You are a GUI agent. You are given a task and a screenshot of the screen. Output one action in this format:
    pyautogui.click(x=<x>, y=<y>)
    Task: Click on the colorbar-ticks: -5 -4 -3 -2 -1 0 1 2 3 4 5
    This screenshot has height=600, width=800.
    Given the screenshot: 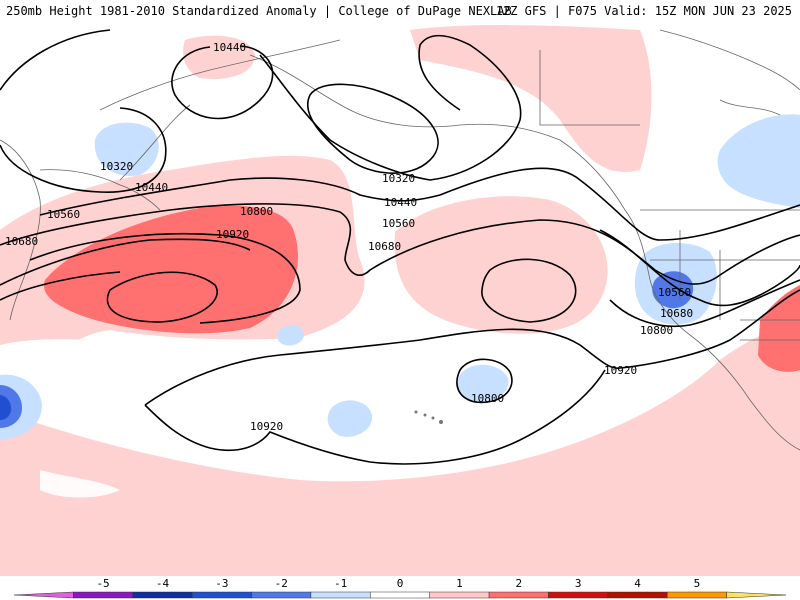 What is the action you would take?
    pyautogui.click(x=398, y=583)
    